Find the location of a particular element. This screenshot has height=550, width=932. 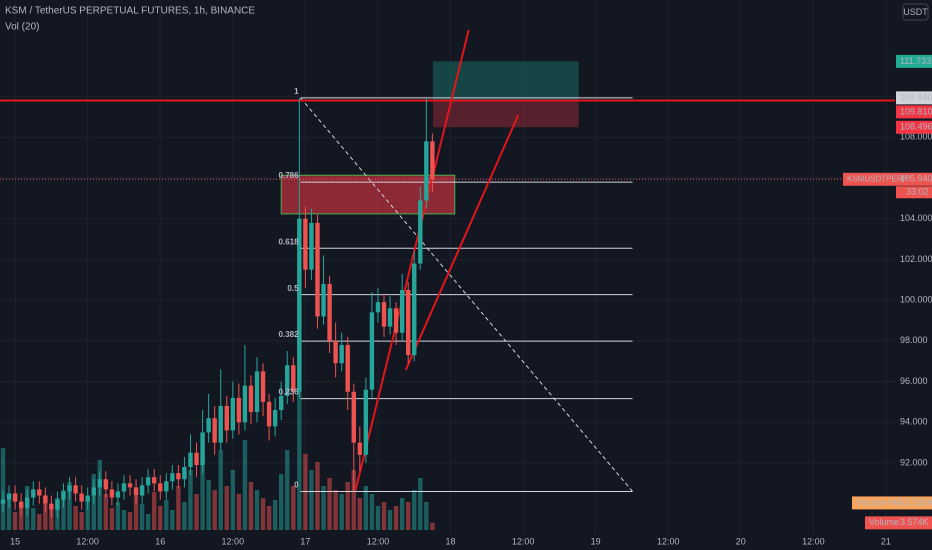

y-tick-label: 100.000 is located at coordinates (916, 300).